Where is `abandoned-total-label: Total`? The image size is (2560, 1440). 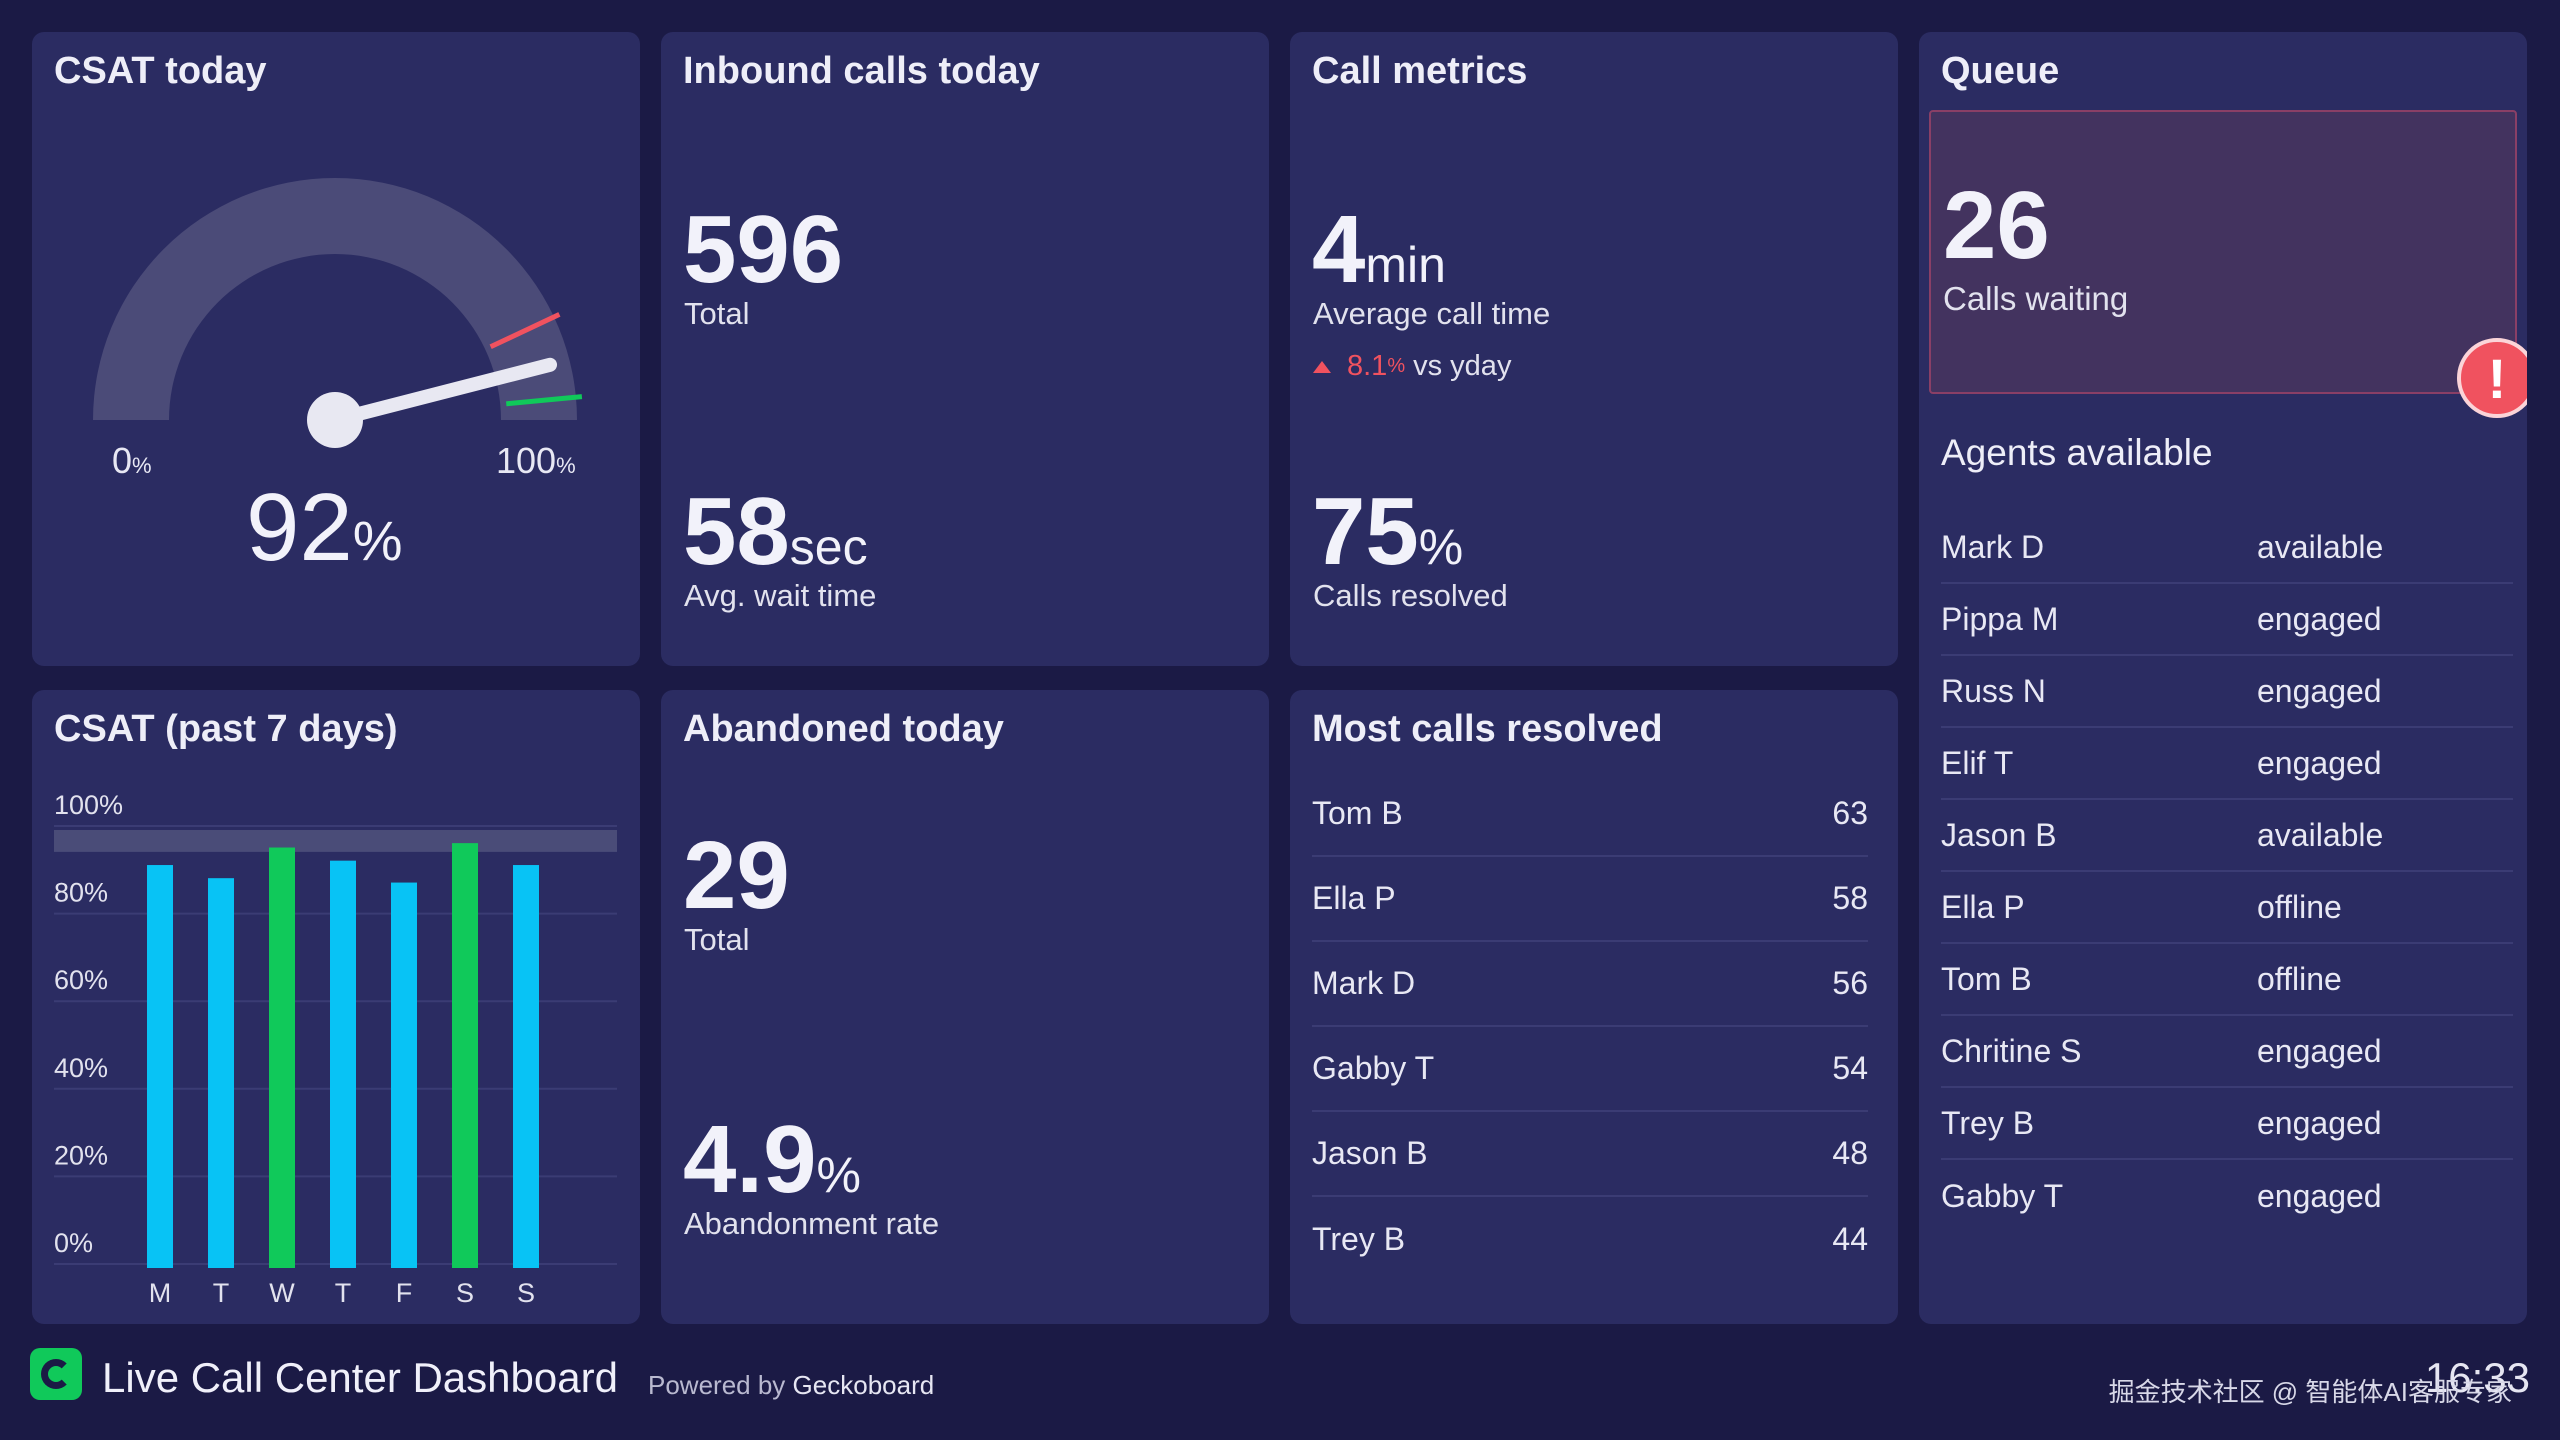 abandoned-total-label: Total is located at coordinates (717, 939).